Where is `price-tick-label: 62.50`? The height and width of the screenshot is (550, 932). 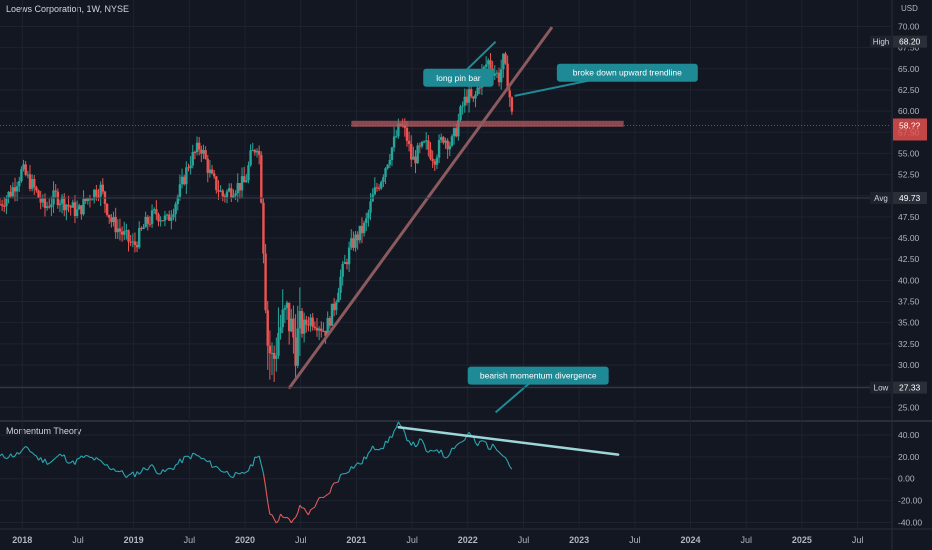 price-tick-label: 62.50 is located at coordinates (909, 90).